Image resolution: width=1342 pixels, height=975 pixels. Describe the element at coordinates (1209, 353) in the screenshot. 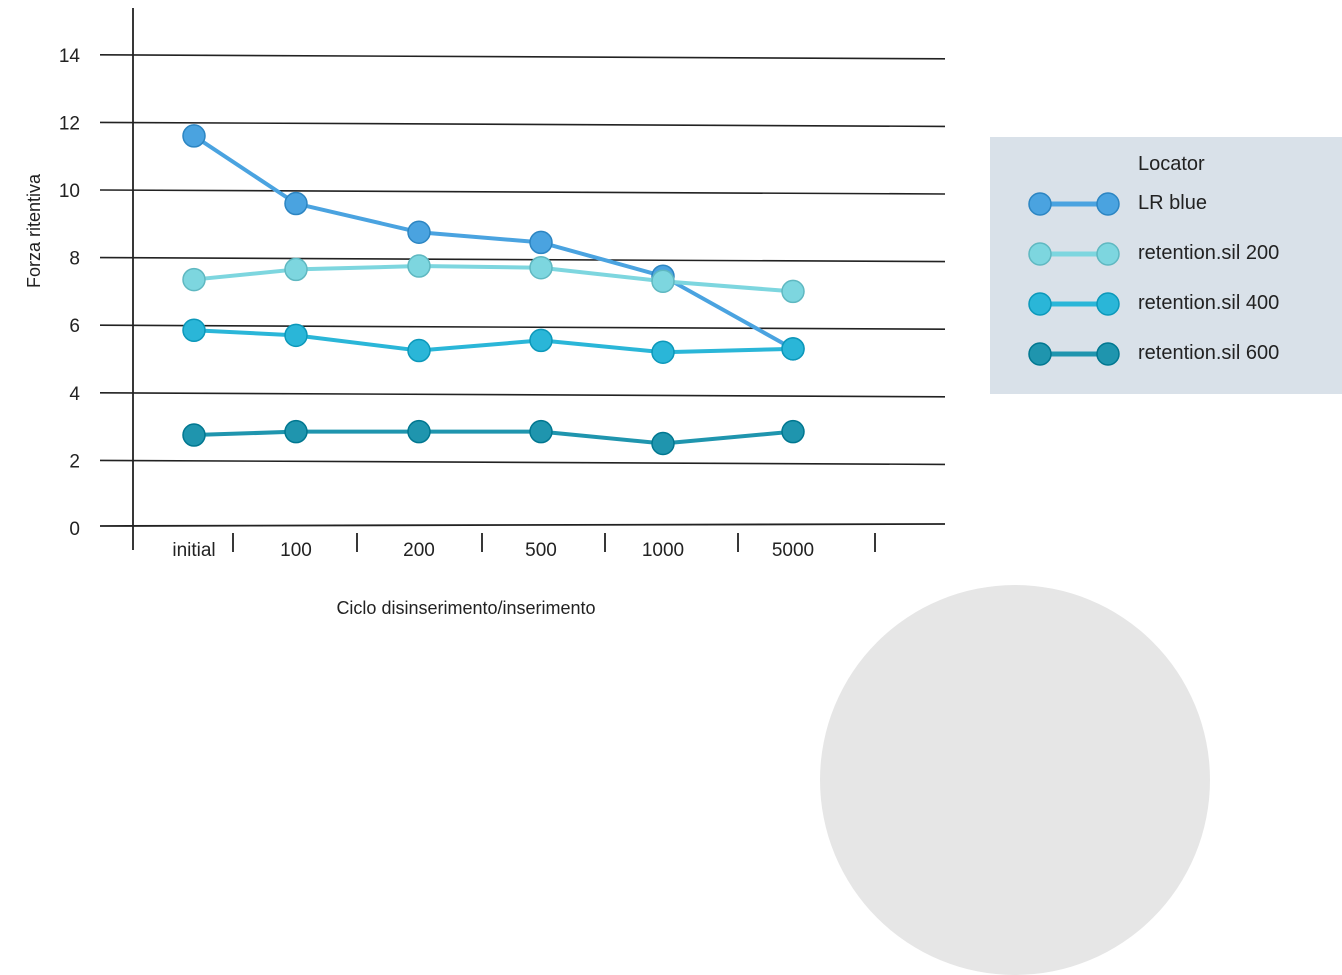

I see `legend-label: retention.sil 600` at that location.